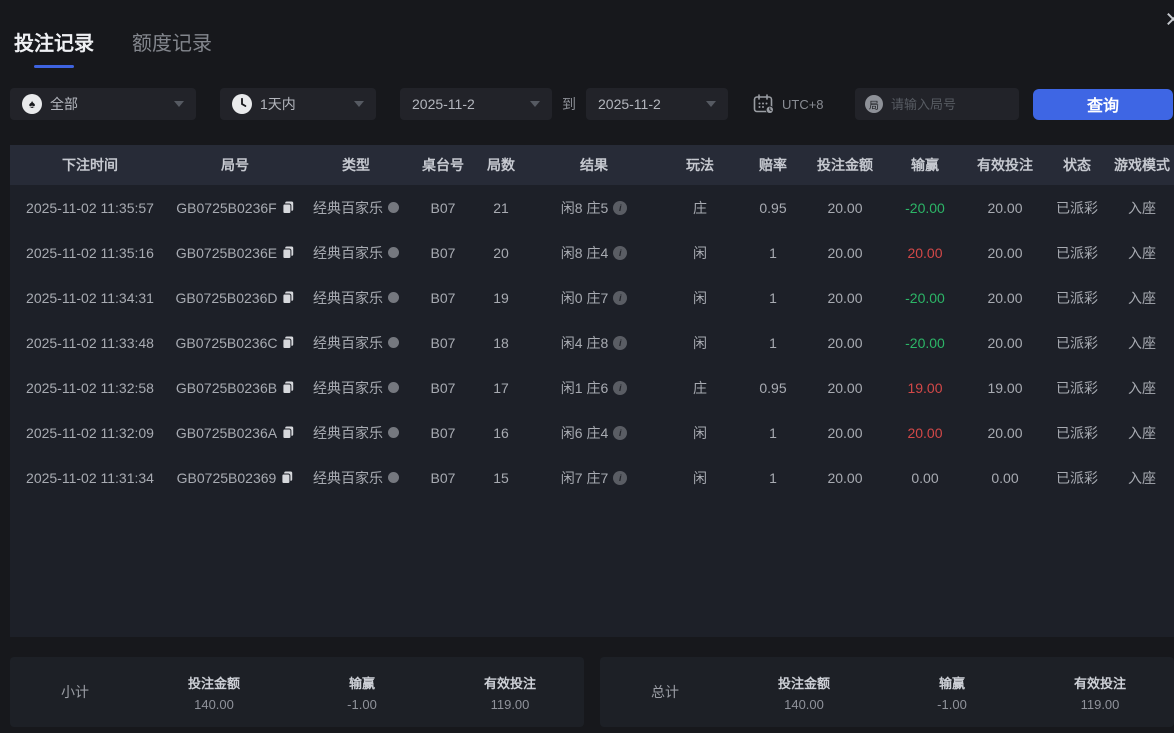 The width and height of the screenshot is (1174, 733). What do you see at coordinates (594, 253) in the screenshot?
I see `result-cell: 闲8 庄4 i` at bounding box center [594, 253].